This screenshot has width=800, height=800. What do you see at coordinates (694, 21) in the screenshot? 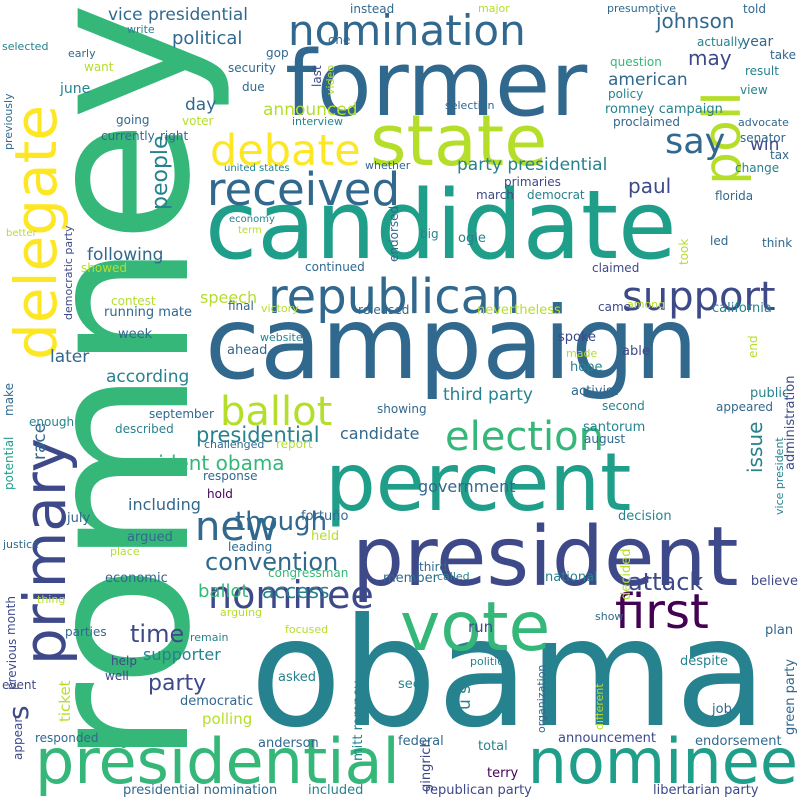
I see `word-johnson: johnson` at bounding box center [694, 21].